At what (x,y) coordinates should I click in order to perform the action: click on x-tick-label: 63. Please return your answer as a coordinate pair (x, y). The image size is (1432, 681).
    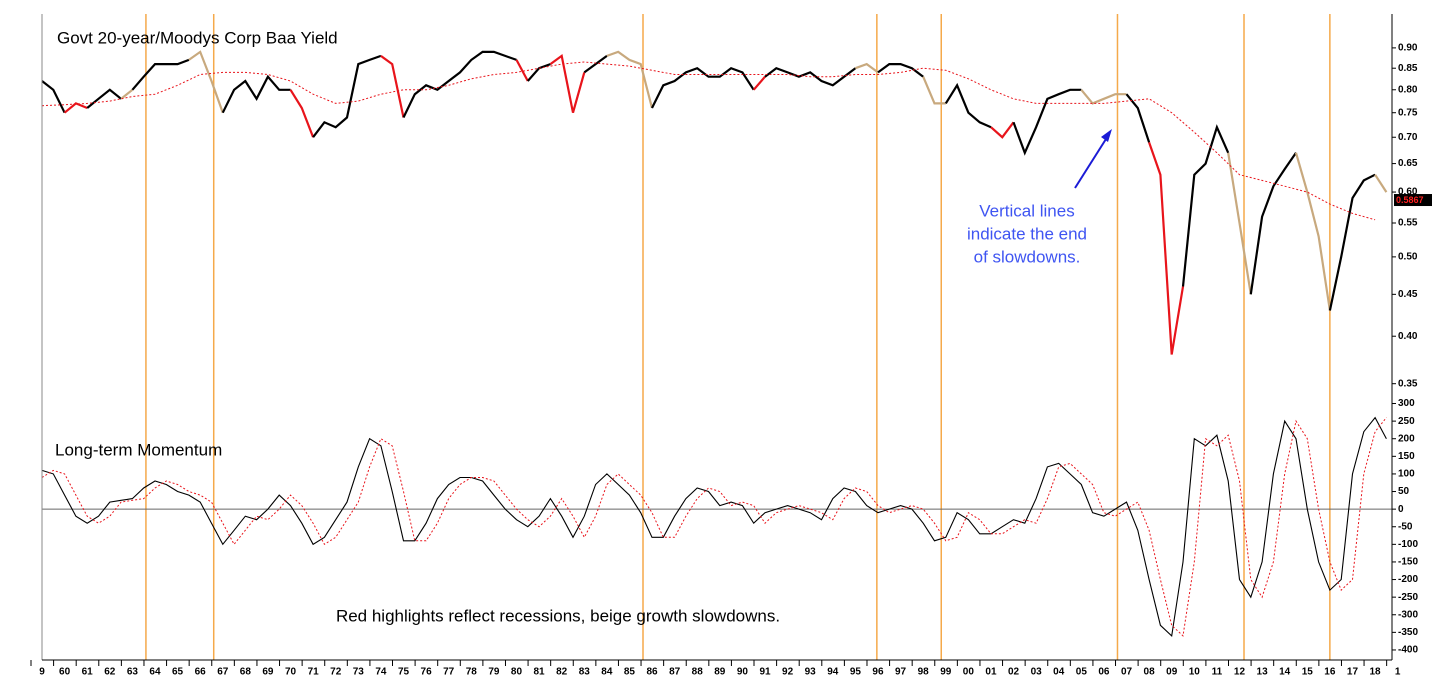
    Looking at the image, I should click on (133, 672).